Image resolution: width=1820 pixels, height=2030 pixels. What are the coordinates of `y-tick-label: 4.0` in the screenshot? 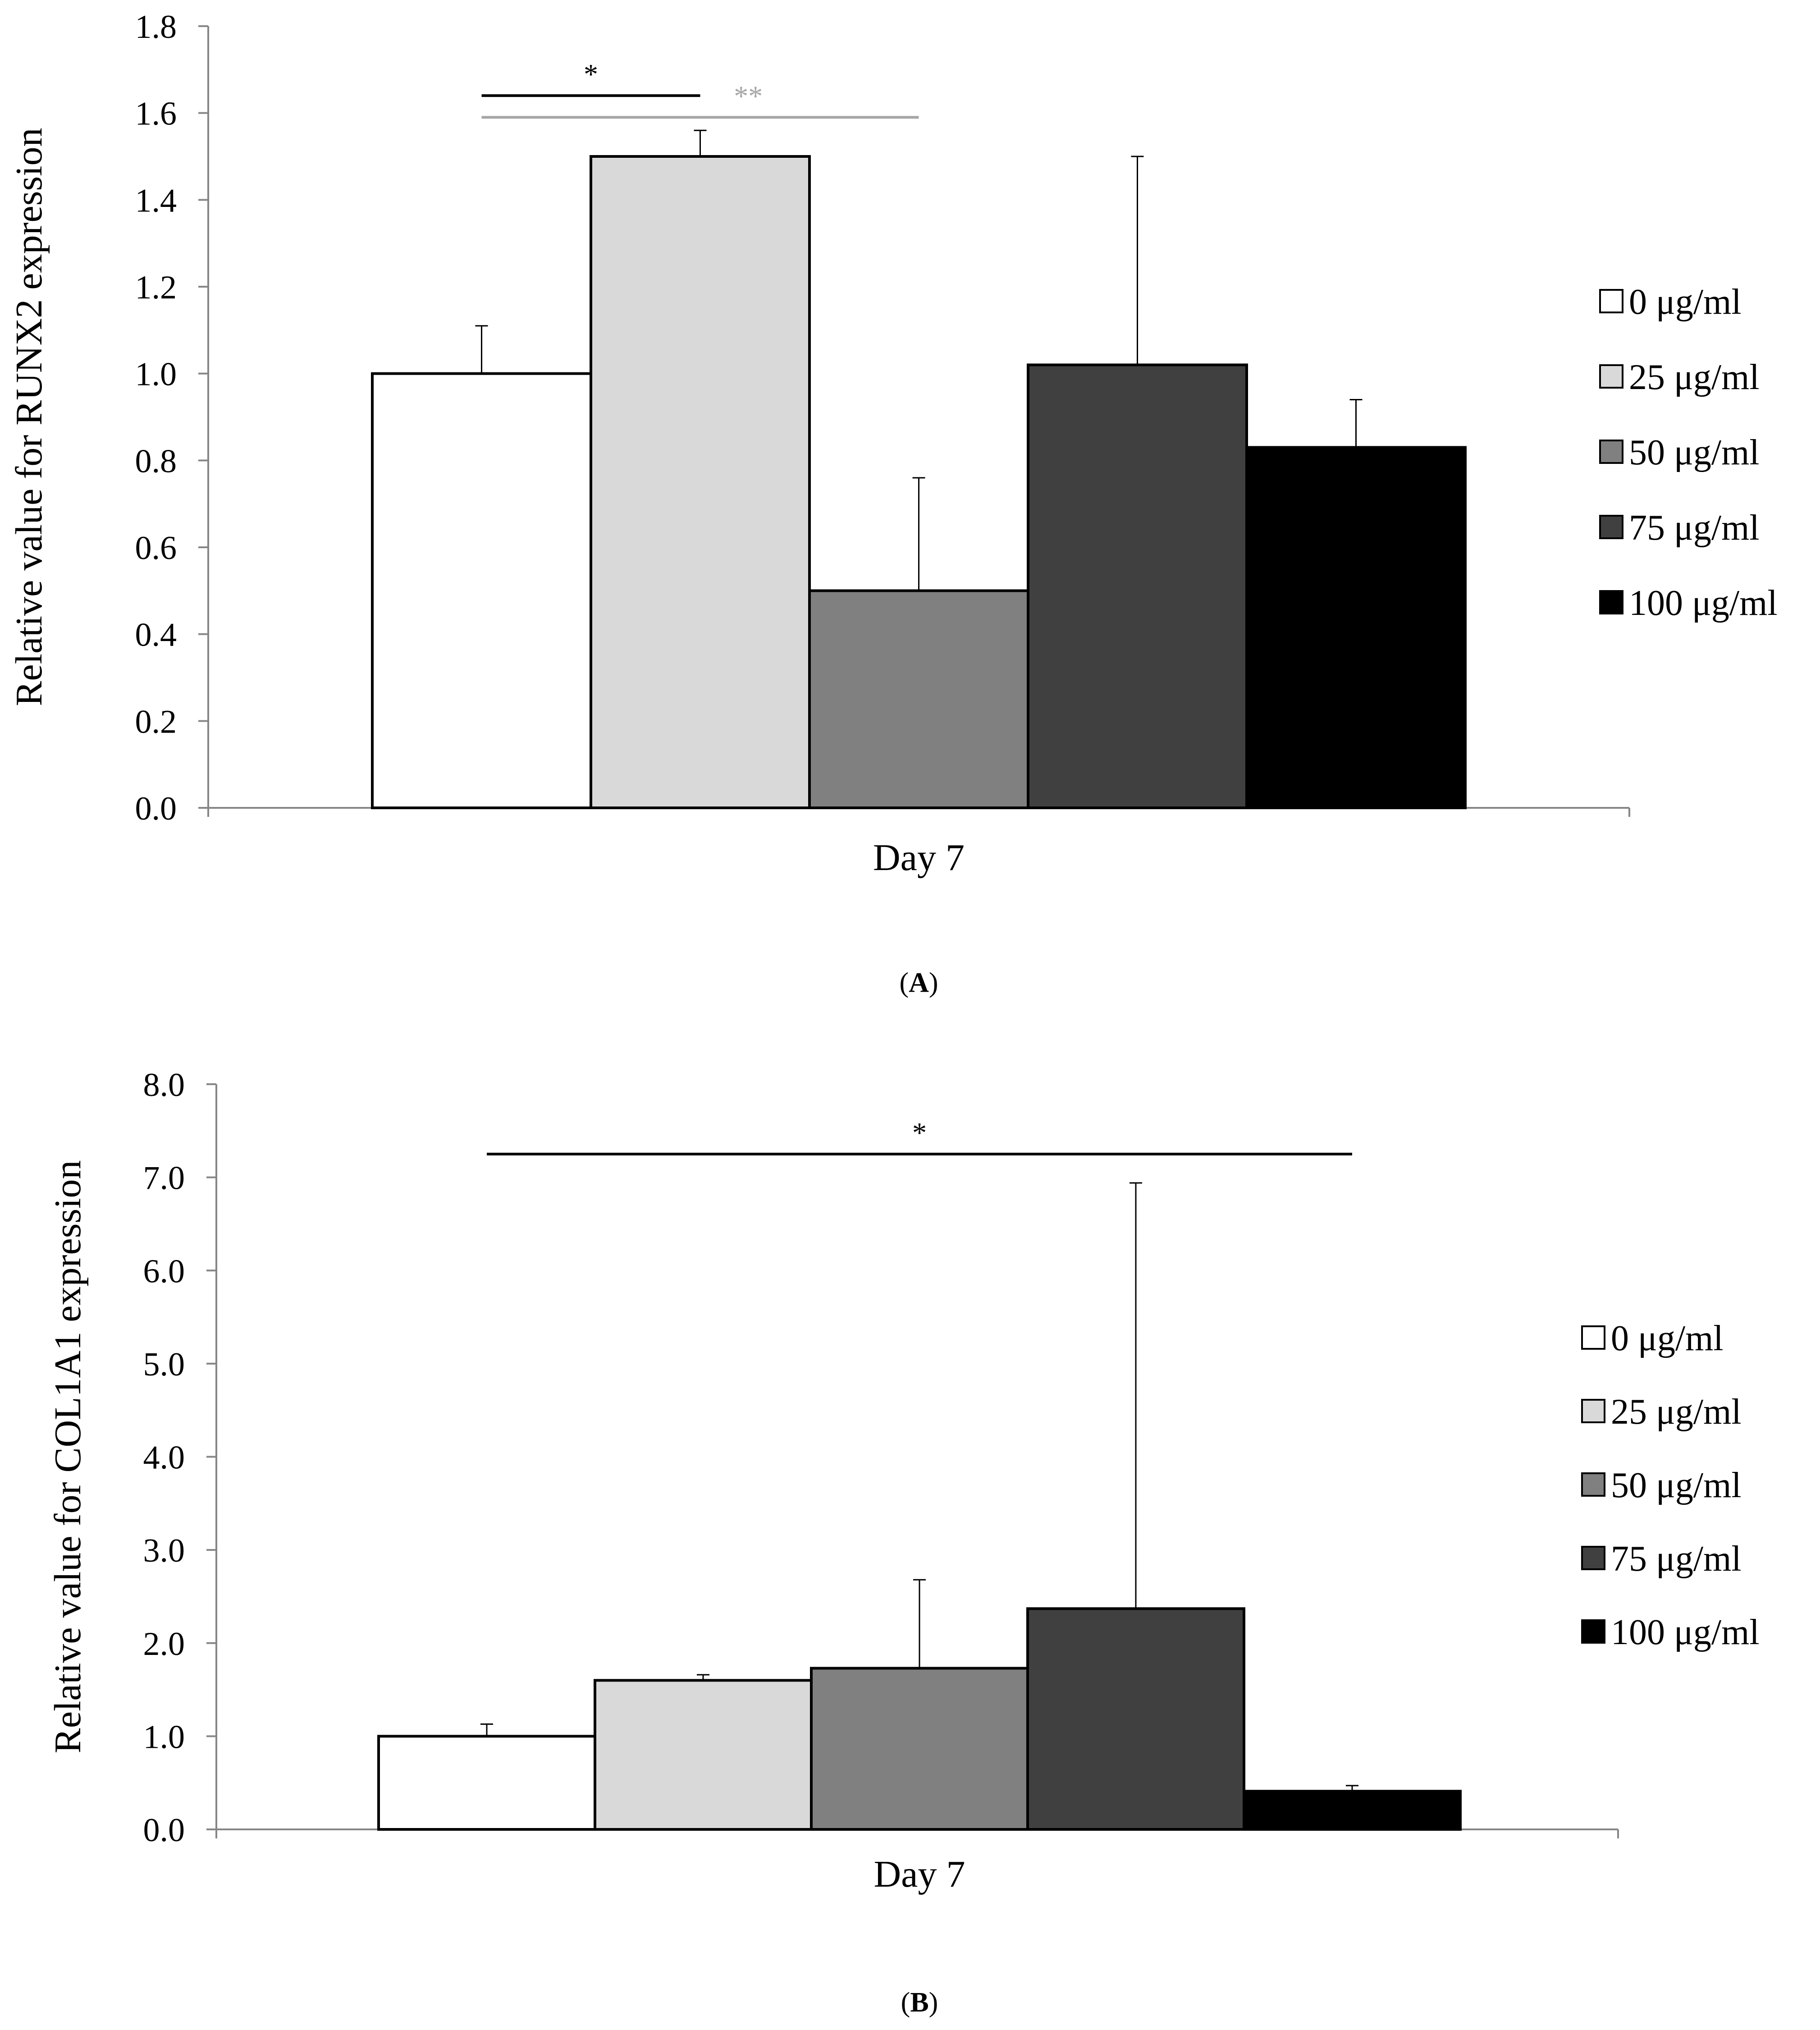 It's located at (164, 1457).